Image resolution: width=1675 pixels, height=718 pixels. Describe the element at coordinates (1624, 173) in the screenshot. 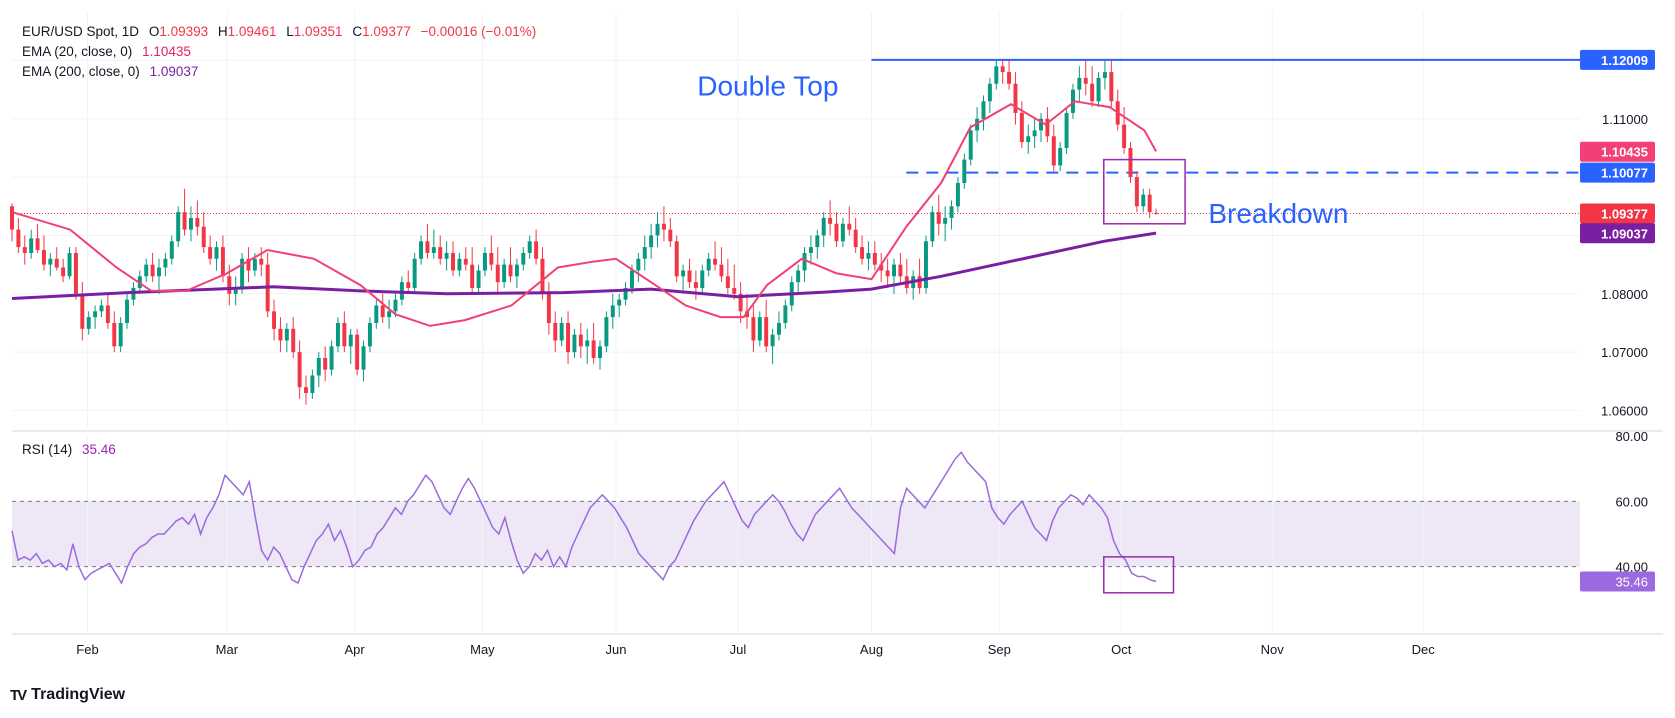

I see `price-badge-label: 1.10077` at that location.